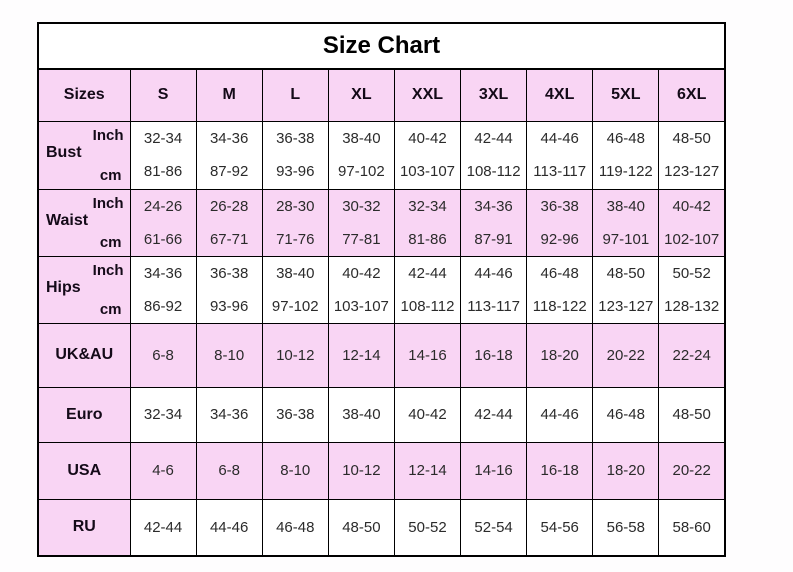  I want to click on cm-value: 86-92, so click(163, 306).